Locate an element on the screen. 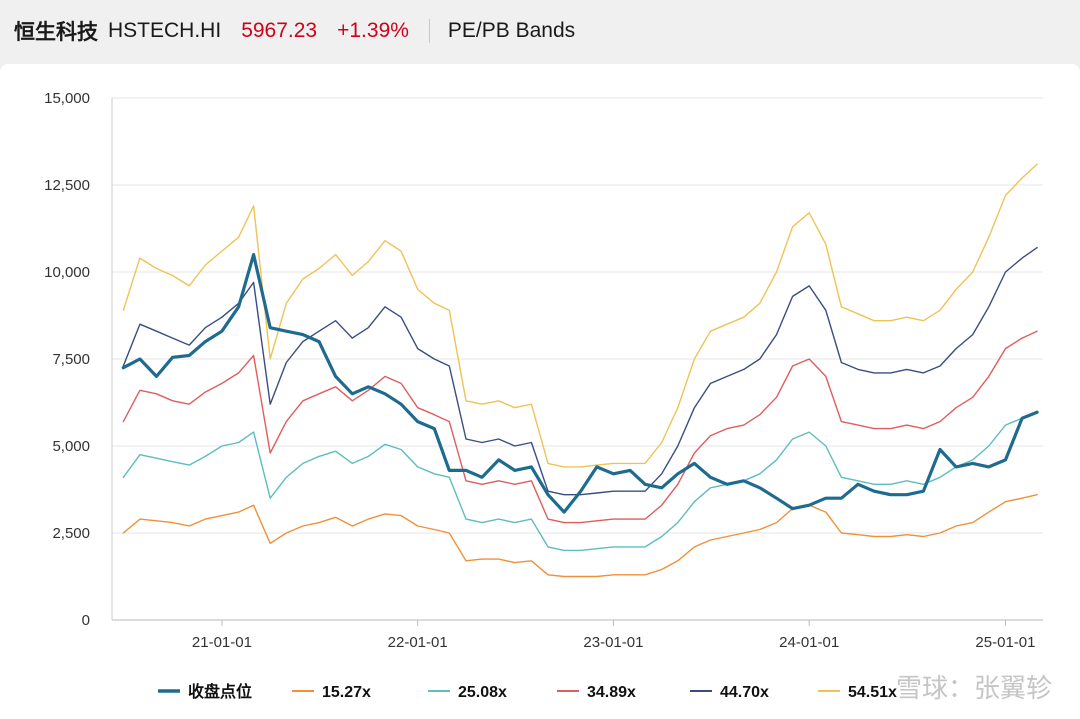  y-tick-label: 12,500 is located at coordinates (67, 185).